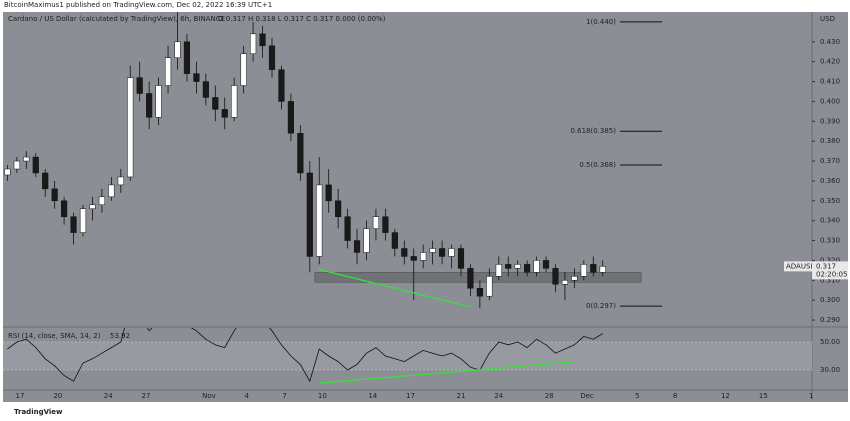 The image size is (850, 421). I want to click on y-axis-label: USD, so click(827, 19).